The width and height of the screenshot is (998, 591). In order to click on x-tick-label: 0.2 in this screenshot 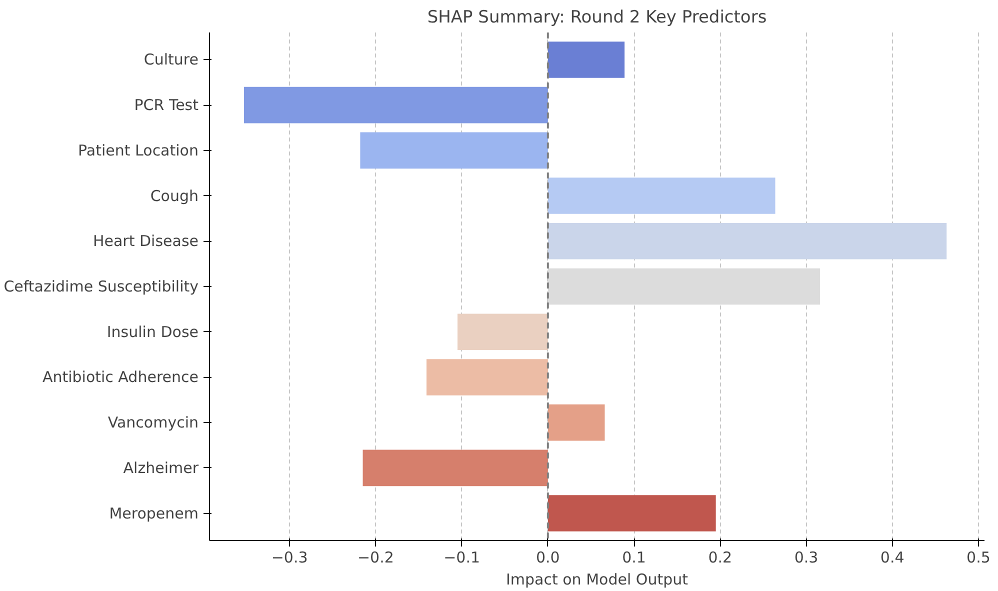, I will do `click(720, 557)`.